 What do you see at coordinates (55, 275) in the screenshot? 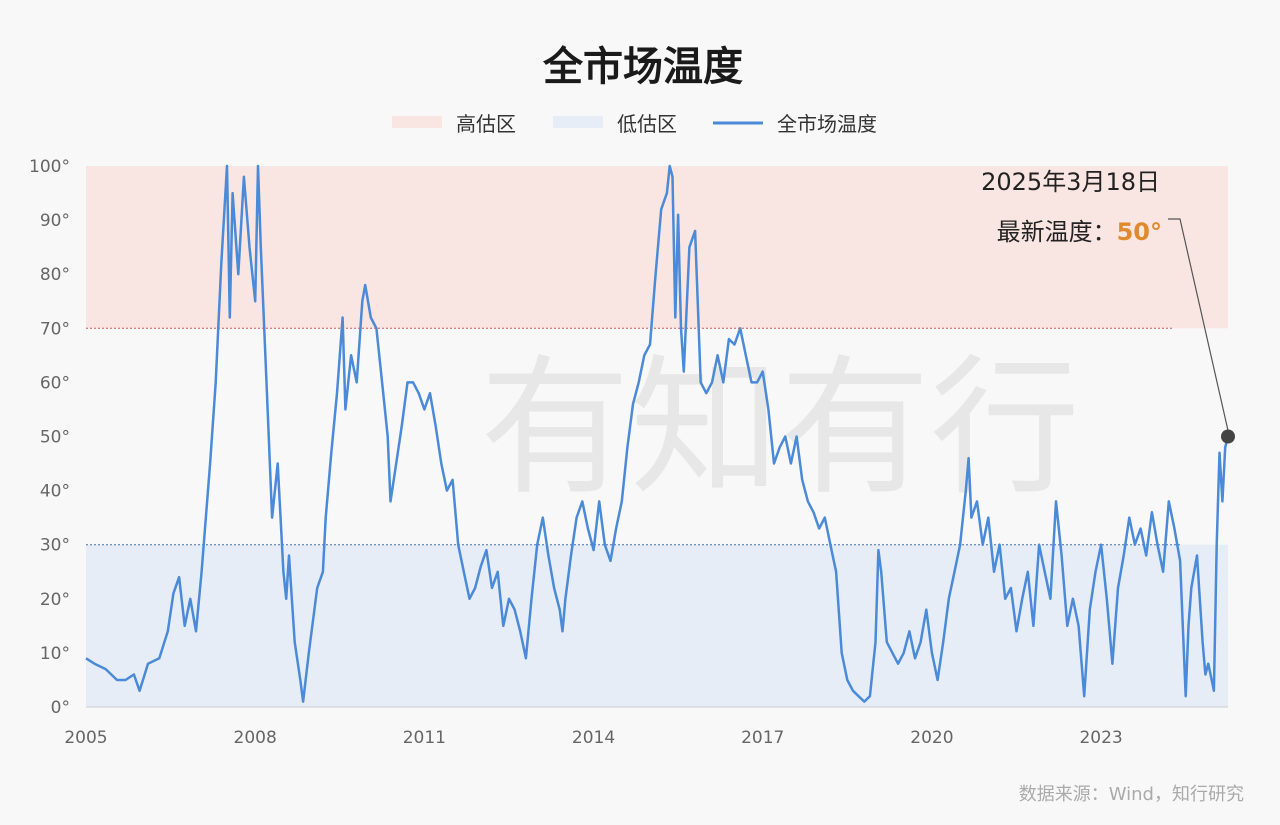
I see `y-tick-label: 80°` at bounding box center [55, 275].